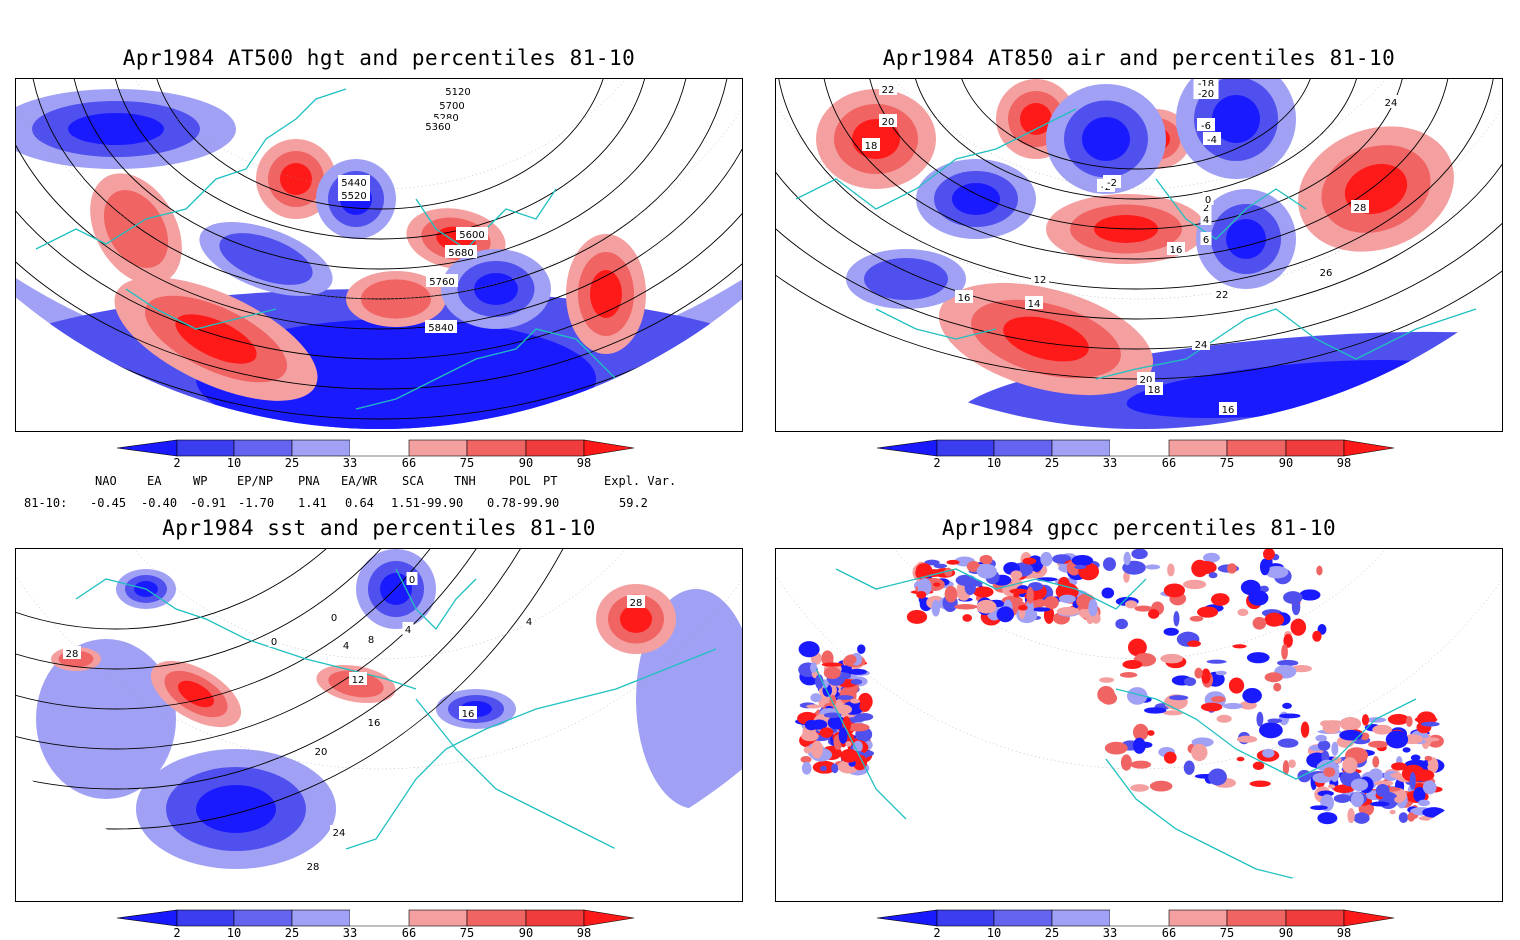 The height and width of the screenshot is (940, 1520). What do you see at coordinates (1036, 119) in the screenshot?
I see `positive-anomaly-north` at bounding box center [1036, 119].